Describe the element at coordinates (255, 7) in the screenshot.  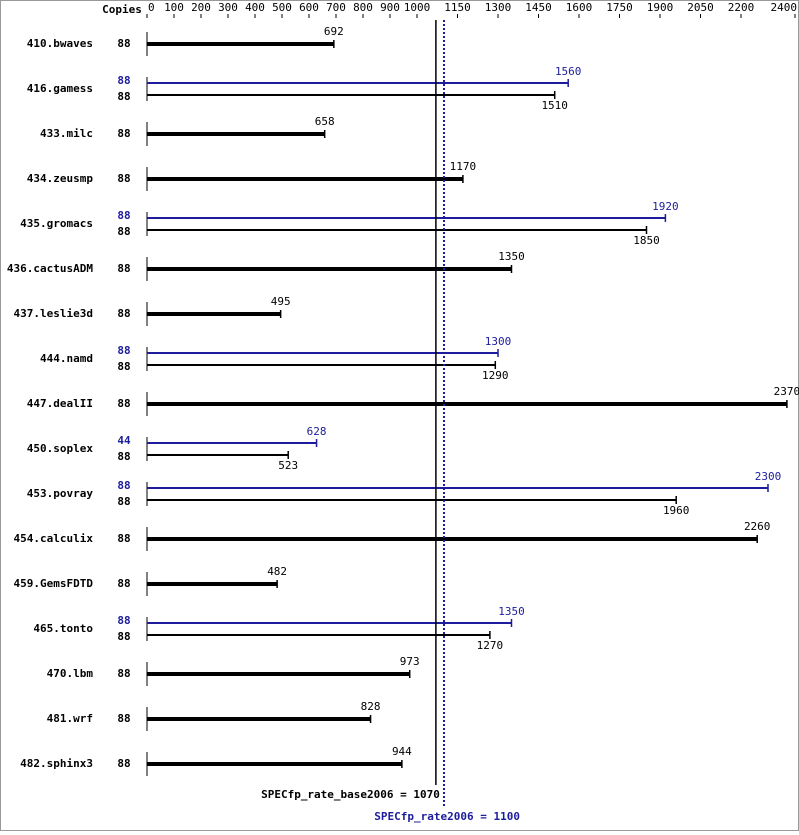
I see `x-tick-label: 400` at that location.